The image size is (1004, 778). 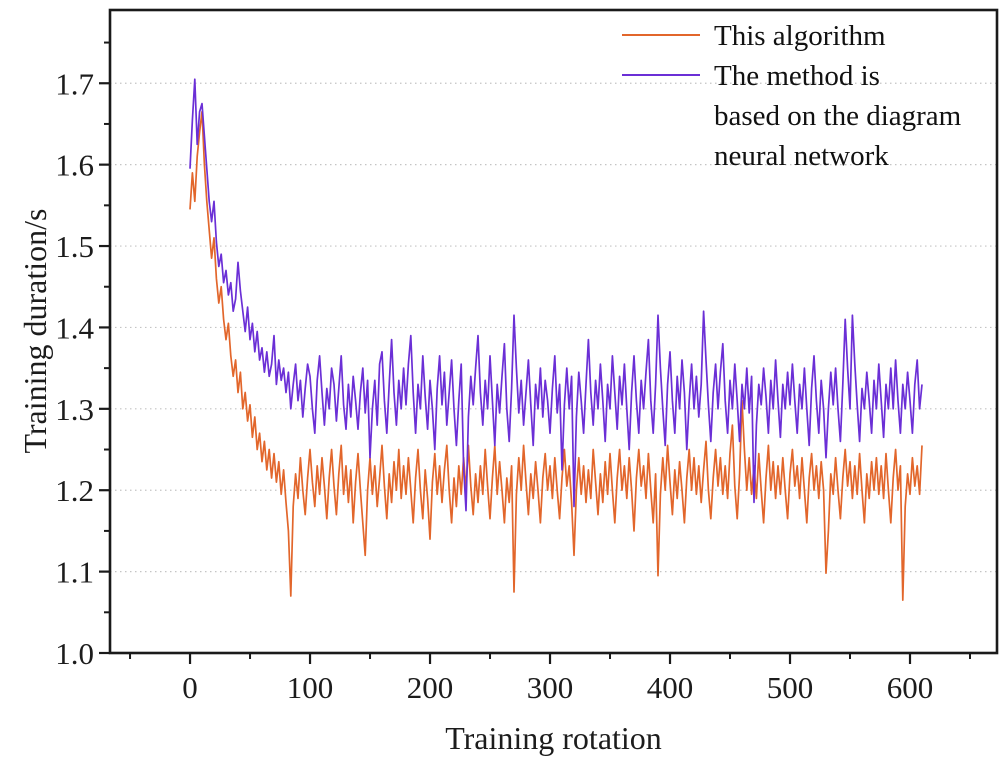 What do you see at coordinates (910, 687) in the screenshot?
I see `x-tick-label: 600` at bounding box center [910, 687].